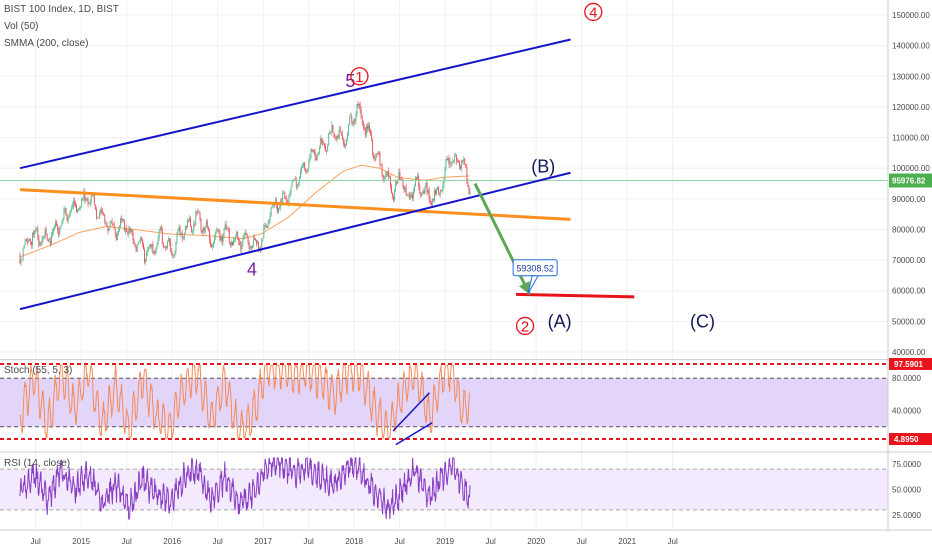  What do you see at coordinates (444, 404) in the screenshot?
I see `stoch-panel` at bounding box center [444, 404].